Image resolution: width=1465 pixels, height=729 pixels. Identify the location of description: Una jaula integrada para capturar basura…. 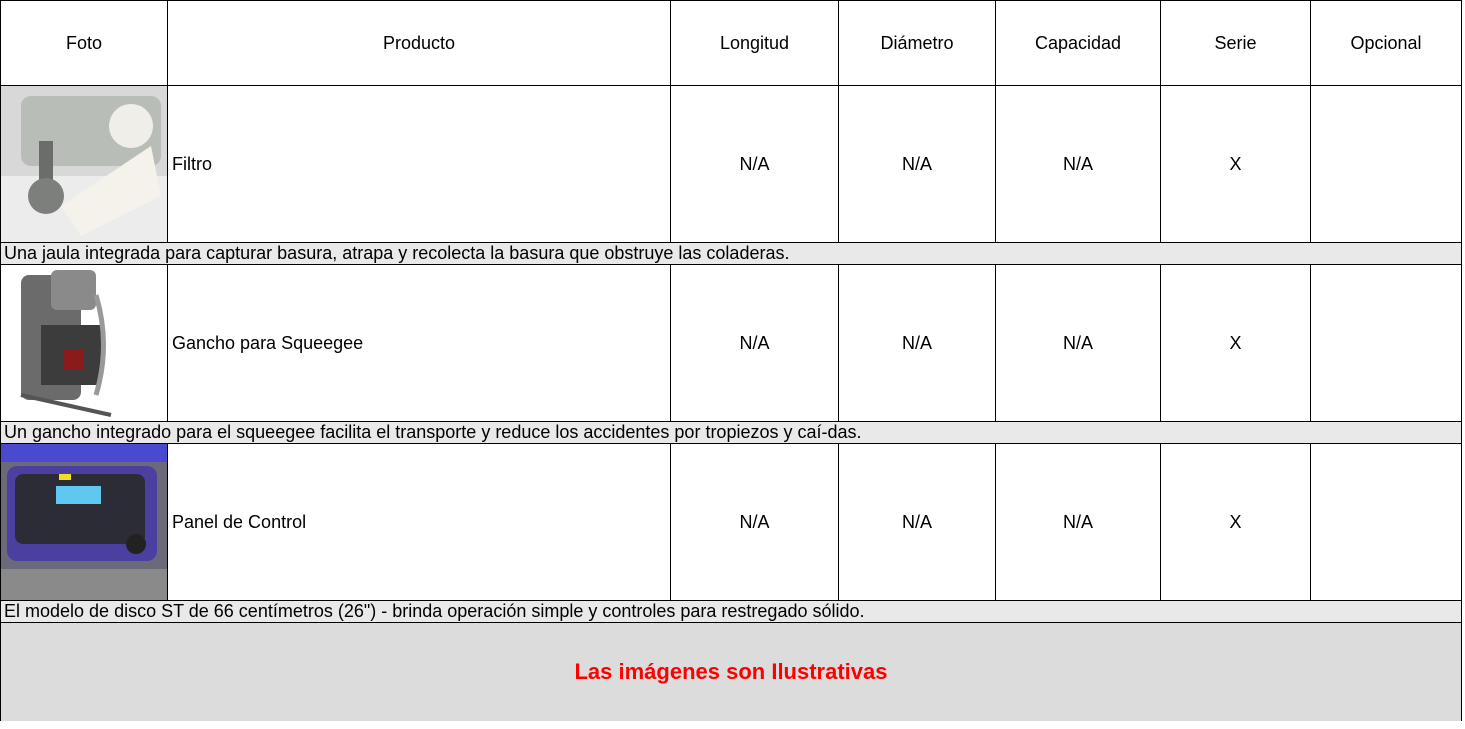
(731, 253).